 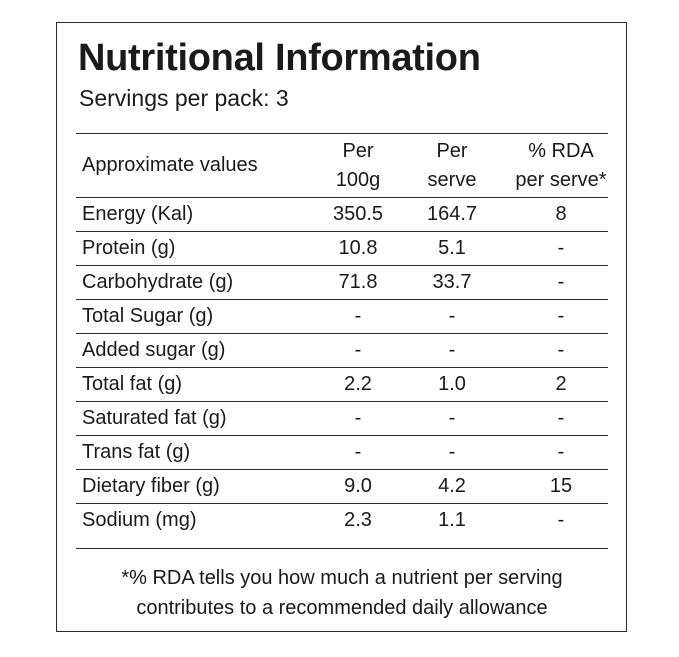 What do you see at coordinates (452, 214) in the screenshot?
I see `value-per-serve: 164.7` at bounding box center [452, 214].